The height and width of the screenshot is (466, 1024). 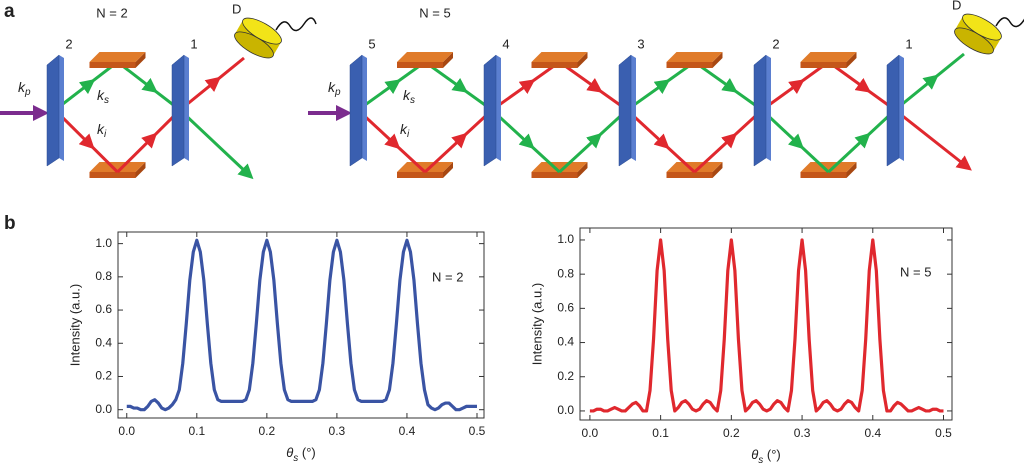 What do you see at coordinates (371, 43) in the screenshot?
I see `splitter-label: 5` at bounding box center [371, 43].